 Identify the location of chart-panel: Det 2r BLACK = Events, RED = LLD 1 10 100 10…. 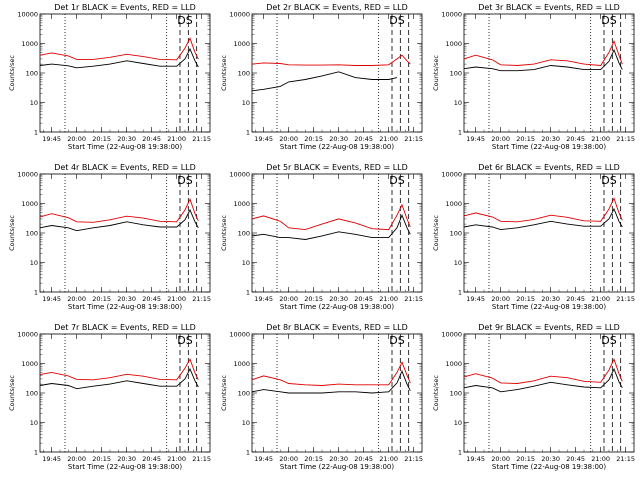
(321, 77).